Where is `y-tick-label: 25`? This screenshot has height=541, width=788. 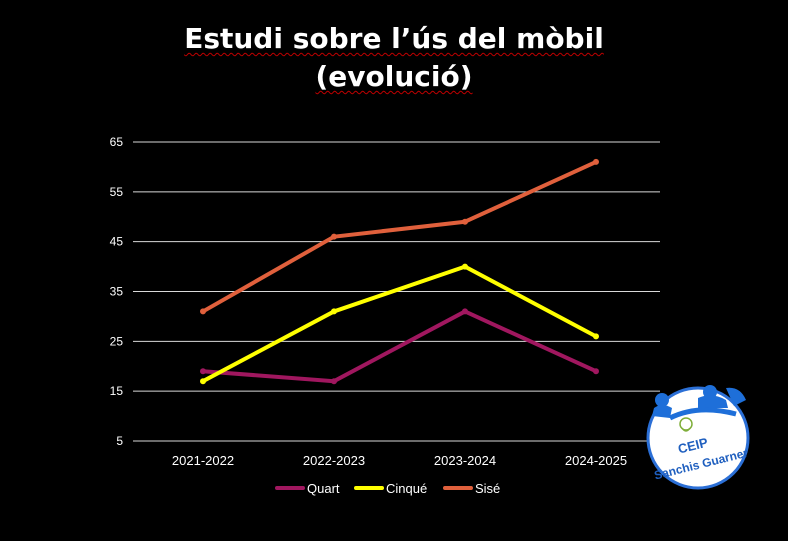 y-tick-label: 25 is located at coordinates (117, 341).